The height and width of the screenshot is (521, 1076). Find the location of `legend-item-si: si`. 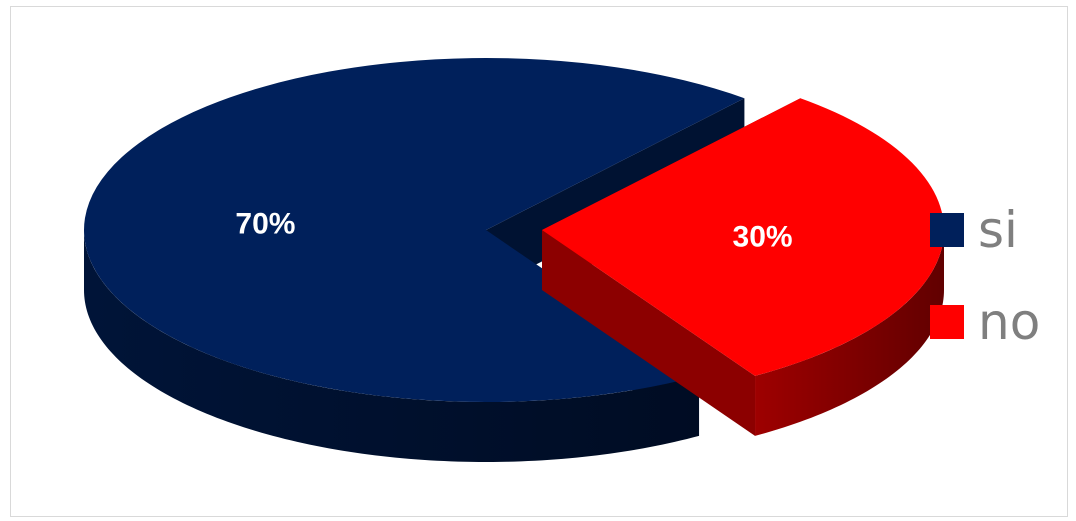

legend-item-si: si is located at coordinates (985, 230).